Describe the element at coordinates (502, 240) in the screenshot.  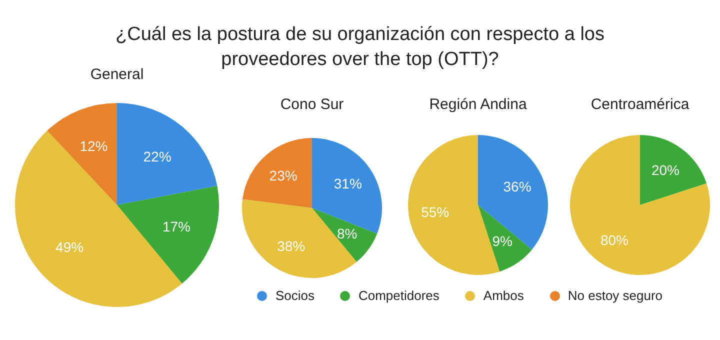
I see `data-label: 9%` at that location.